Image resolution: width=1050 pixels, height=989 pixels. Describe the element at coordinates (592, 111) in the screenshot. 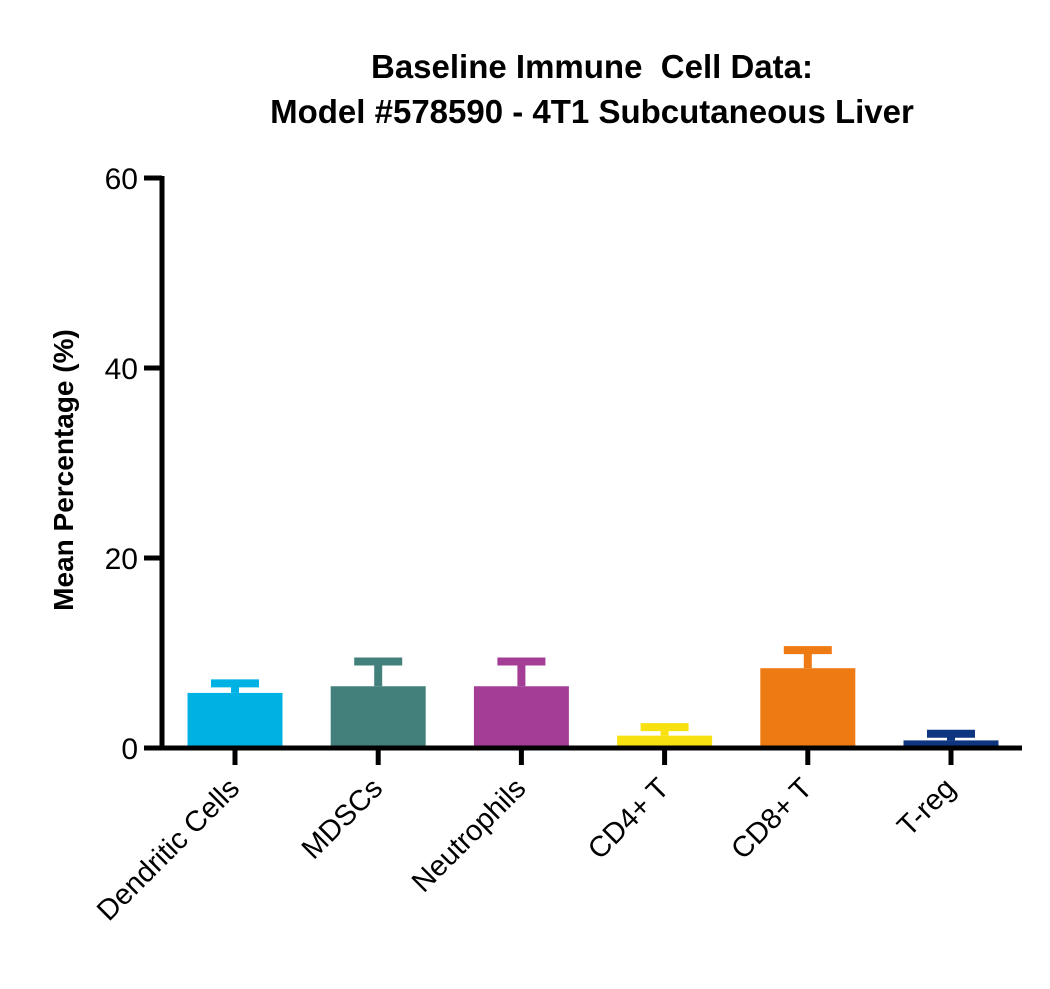

I see `chart-subtitle: Model #578590 - 4T1 Subcutaneous Liver` at that location.